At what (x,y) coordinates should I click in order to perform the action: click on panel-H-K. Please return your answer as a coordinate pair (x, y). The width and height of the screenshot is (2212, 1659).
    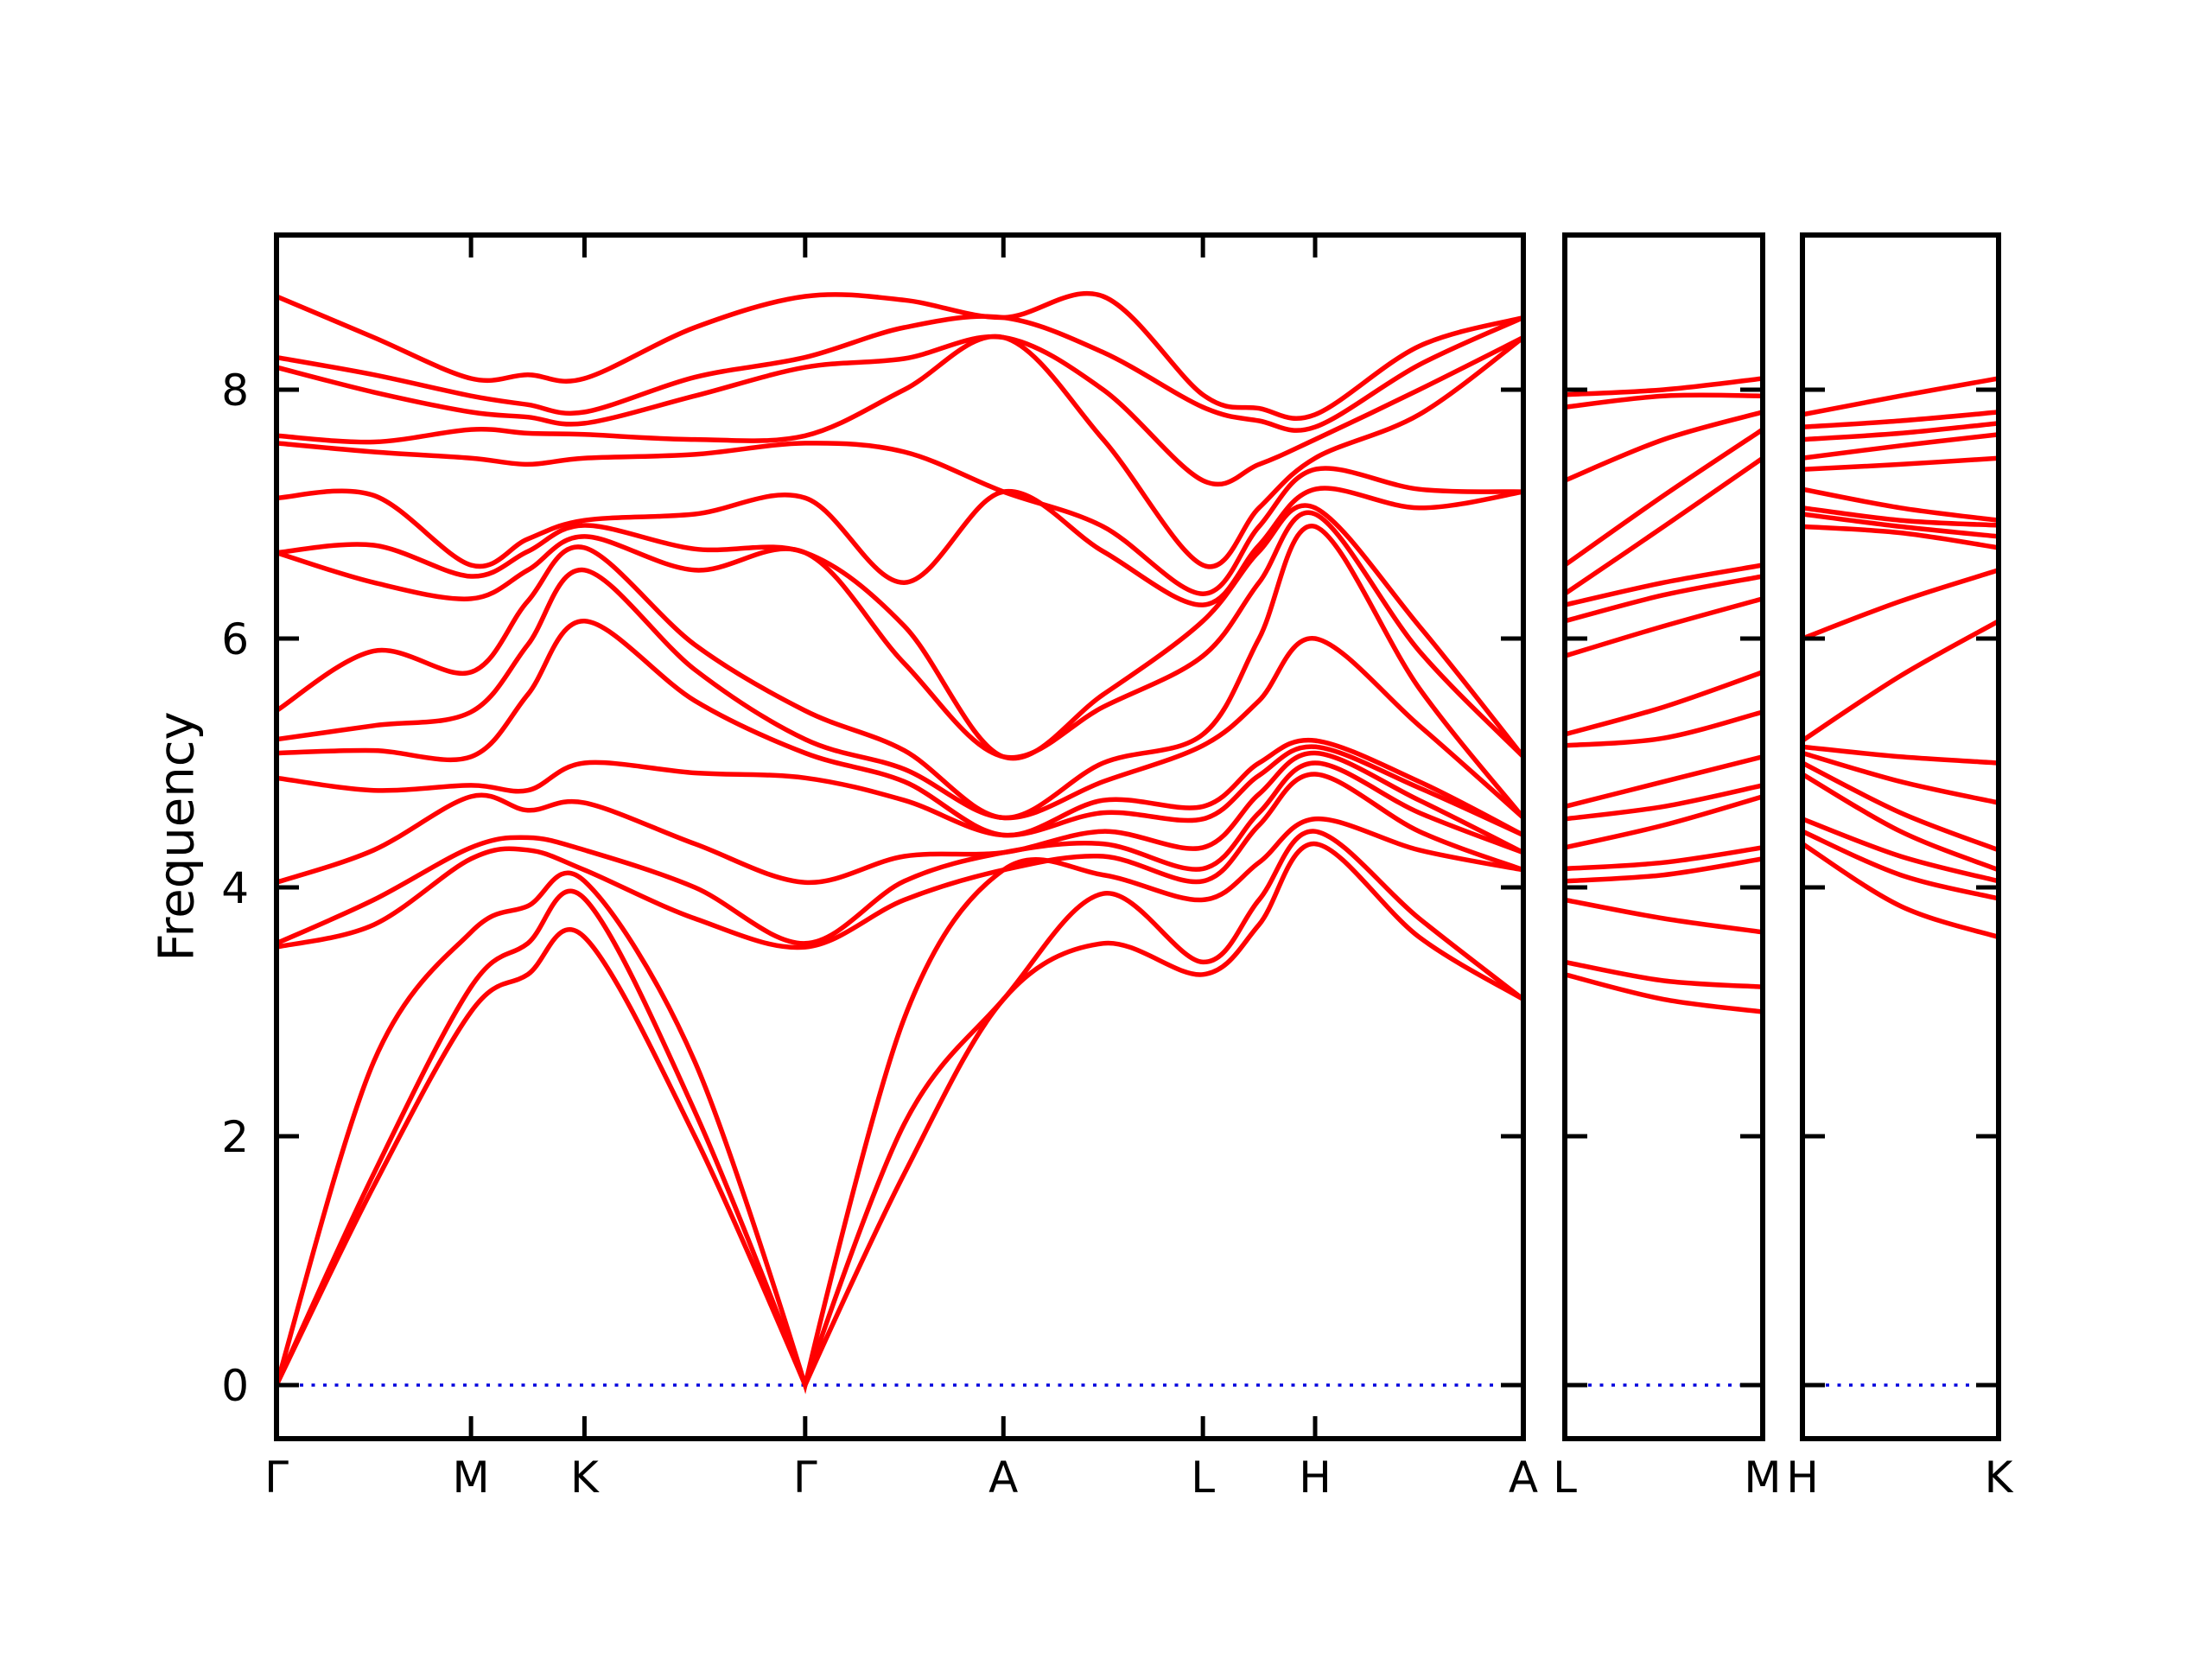
    Looking at the image, I should click on (1900, 881).